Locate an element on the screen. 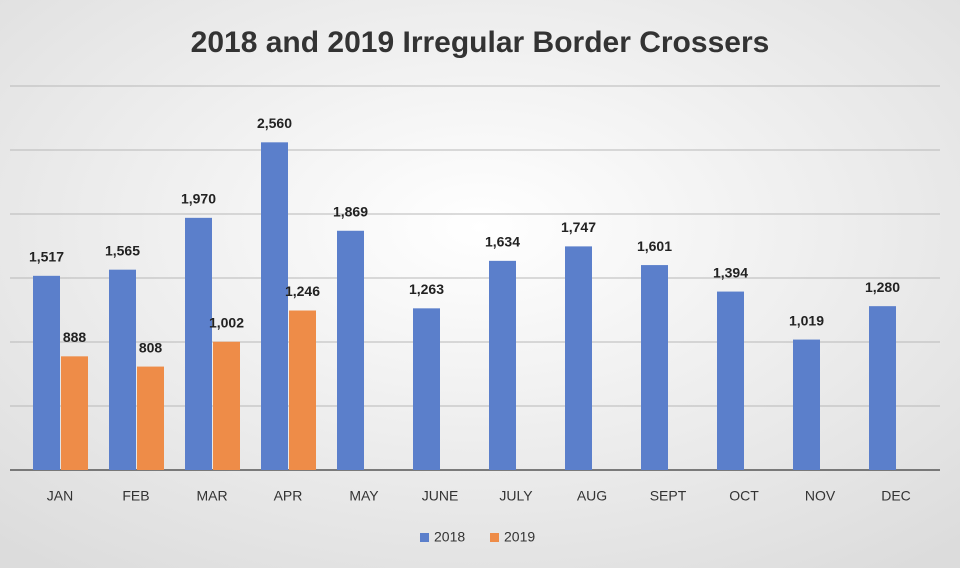 The width and height of the screenshot is (960, 568). x-tick-label: MAR is located at coordinates (211, 496).